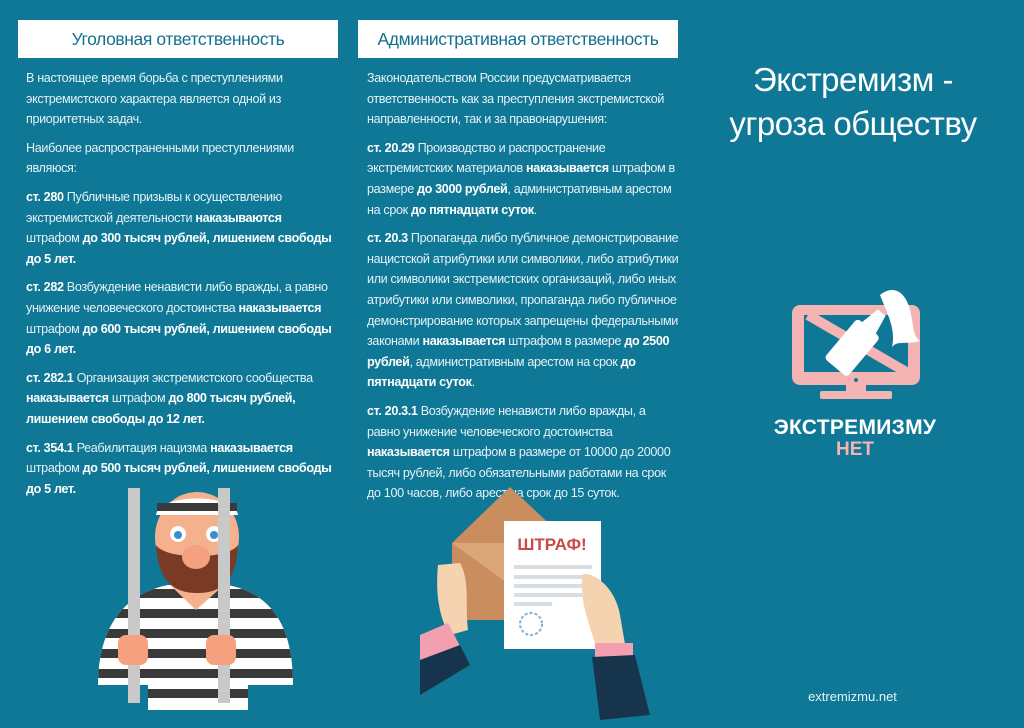 The height and width of the screenshot is (728, 1024). Describe the element at coordinates (462, 188) in the screenshot. I see `bold-text: до 3000 рублей` at that location.